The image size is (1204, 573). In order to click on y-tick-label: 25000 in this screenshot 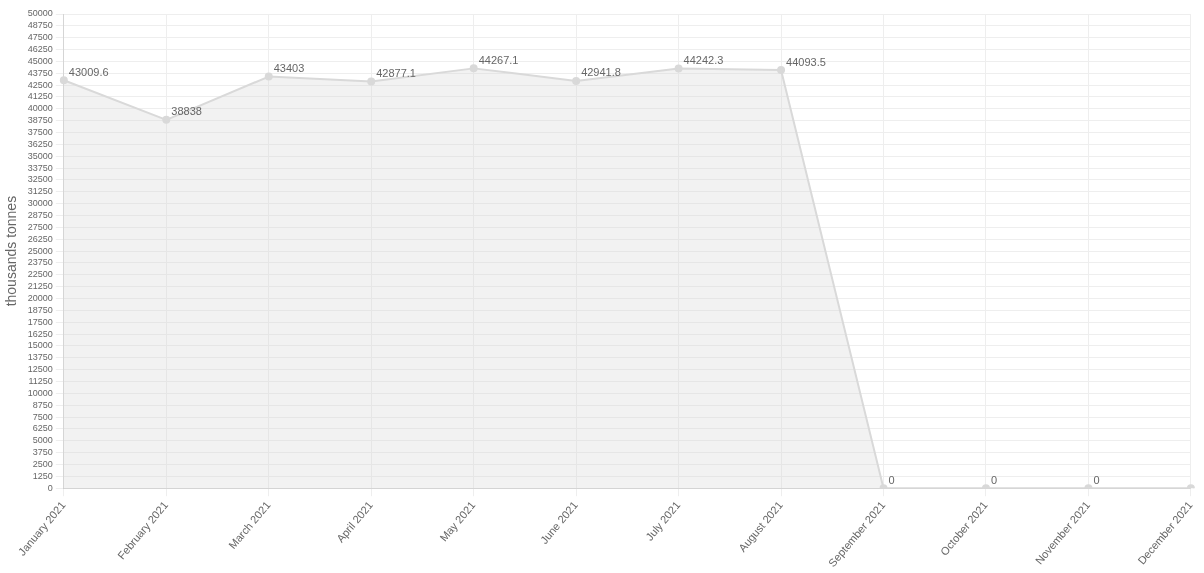, I will do `click(40, 250)`.